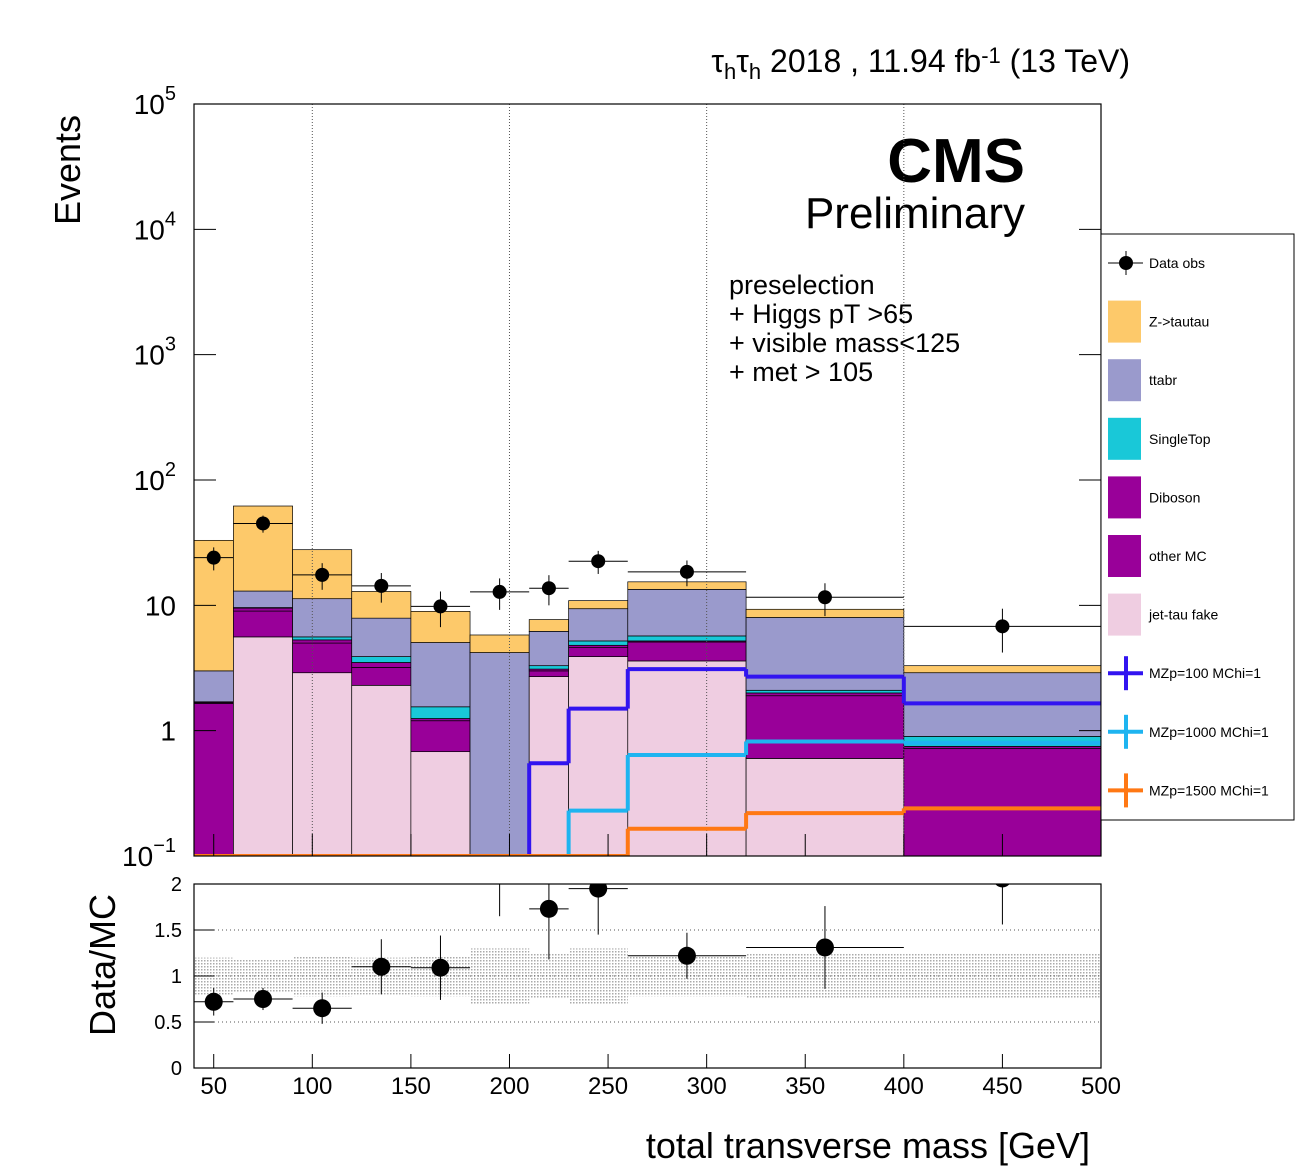  I want to click on legend-label: Z->tautau, so click(1179, 322).